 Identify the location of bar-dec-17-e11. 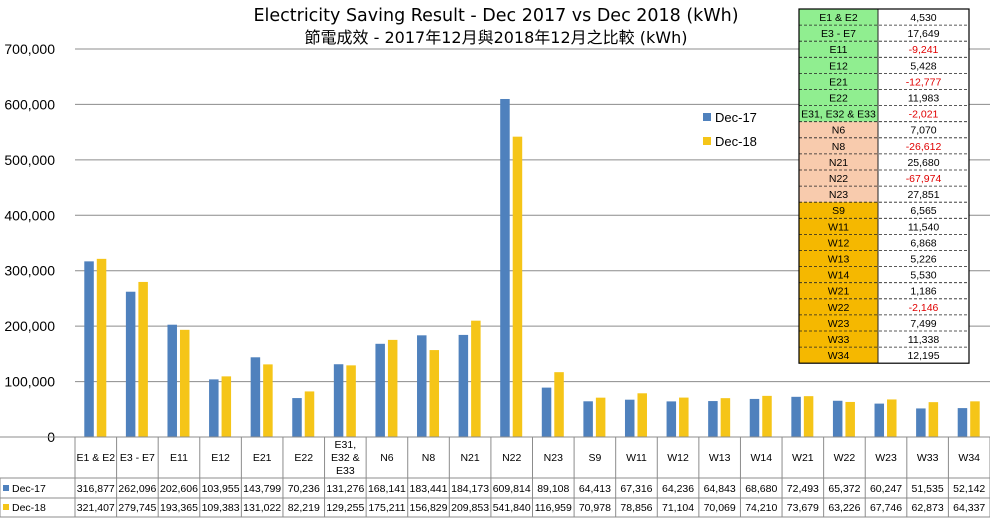
(172, 380).